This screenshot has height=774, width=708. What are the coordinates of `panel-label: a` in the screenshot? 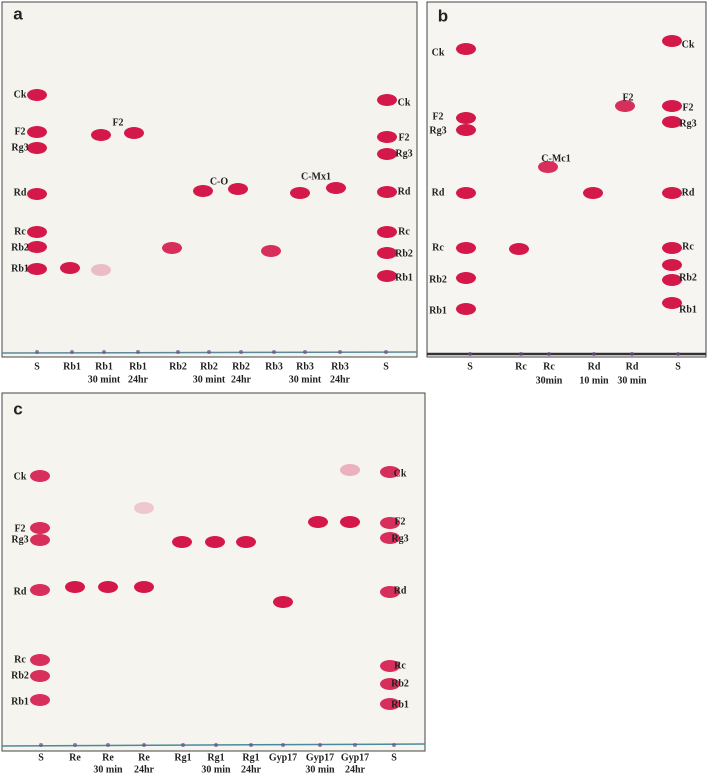 It's located at (18, 13).